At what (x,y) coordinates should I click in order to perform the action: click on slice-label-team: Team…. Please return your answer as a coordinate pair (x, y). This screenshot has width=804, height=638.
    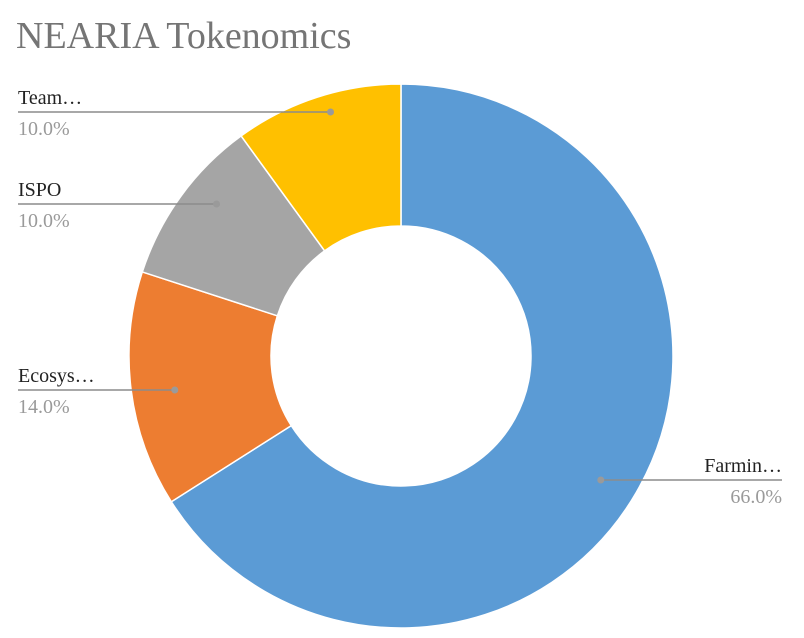
    Looking at the image, I should click on (50, 98).